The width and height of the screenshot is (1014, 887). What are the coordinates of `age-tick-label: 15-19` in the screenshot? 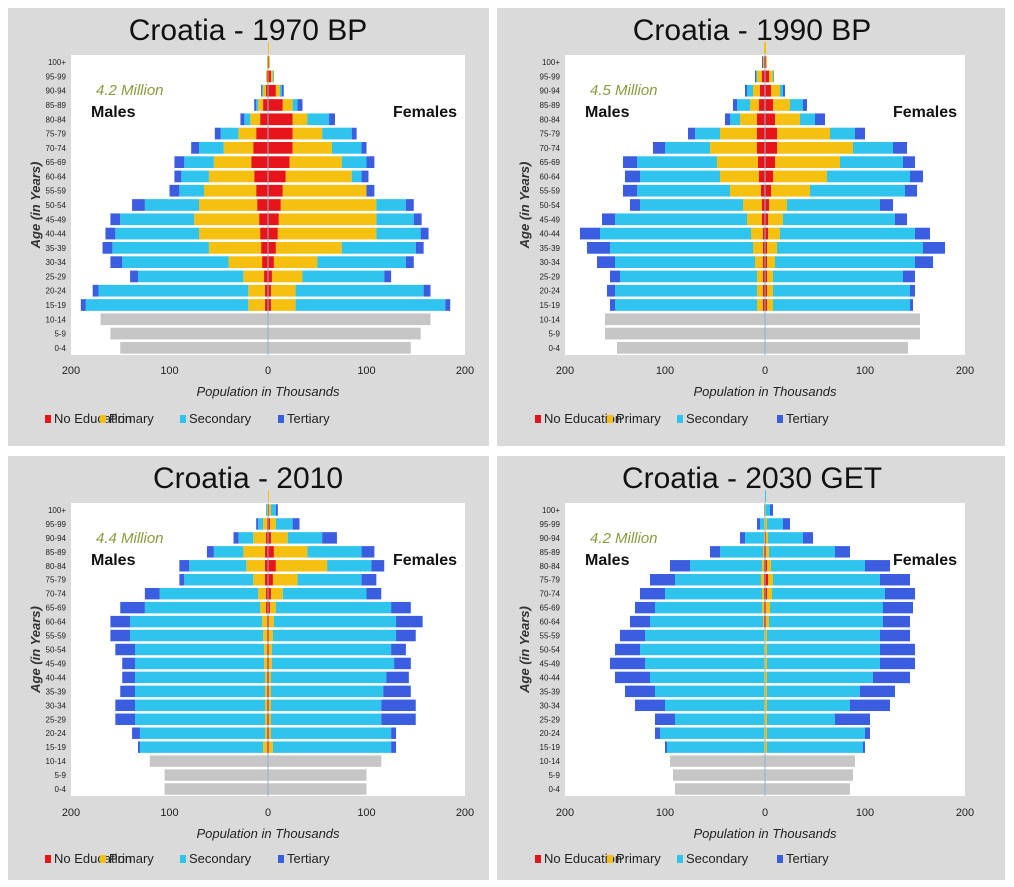 It's located at (550, 747).